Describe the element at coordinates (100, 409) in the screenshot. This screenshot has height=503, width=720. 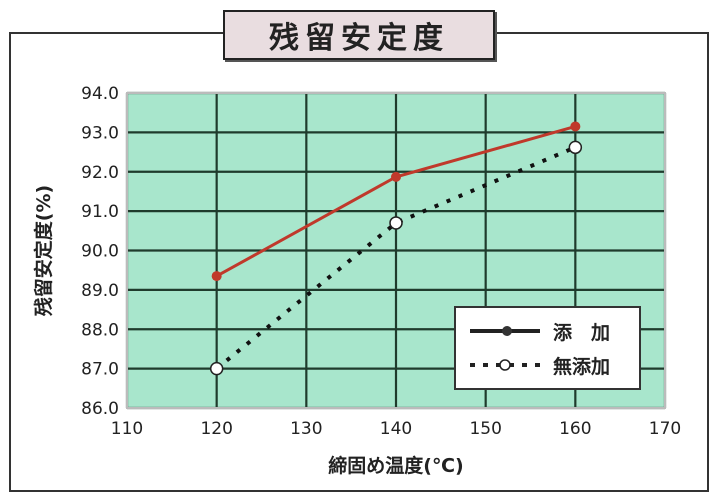
I see `y-tick-label: 86.0` at that location.